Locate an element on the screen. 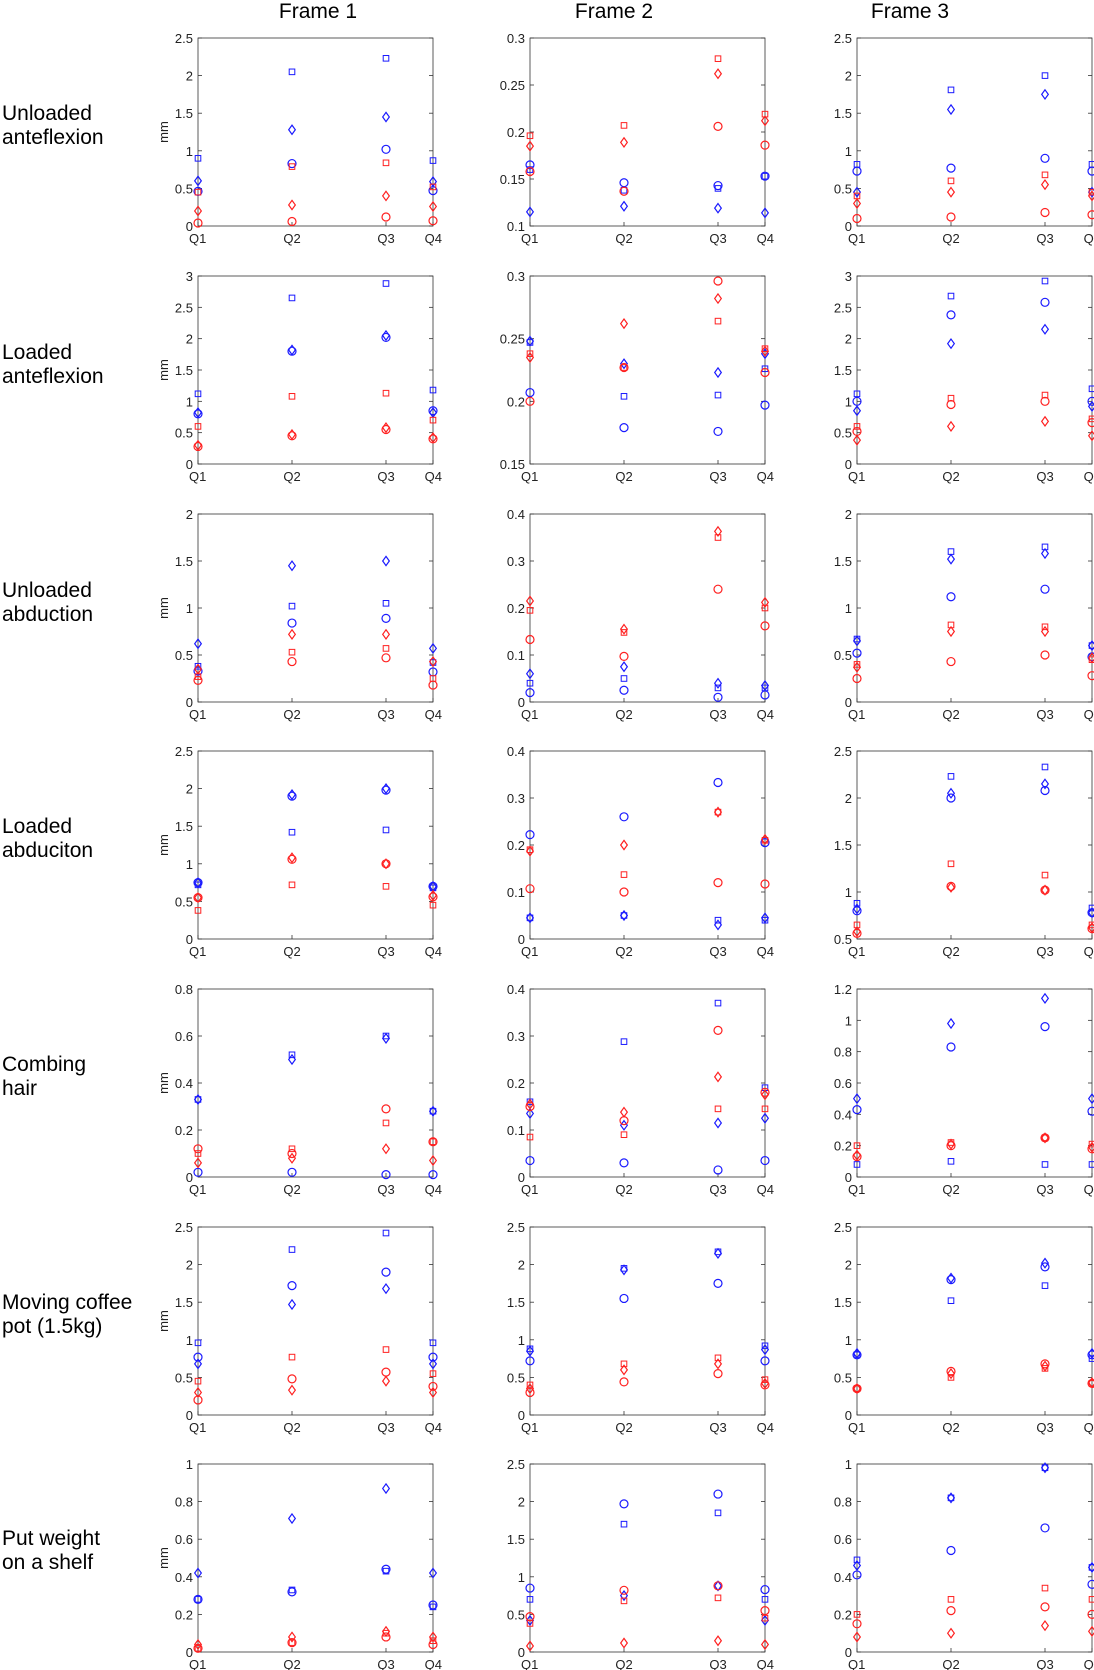 The height and width of the screenshot is (1670, 1094). y-tick-label: 0 is located at coordinates (521, 939).